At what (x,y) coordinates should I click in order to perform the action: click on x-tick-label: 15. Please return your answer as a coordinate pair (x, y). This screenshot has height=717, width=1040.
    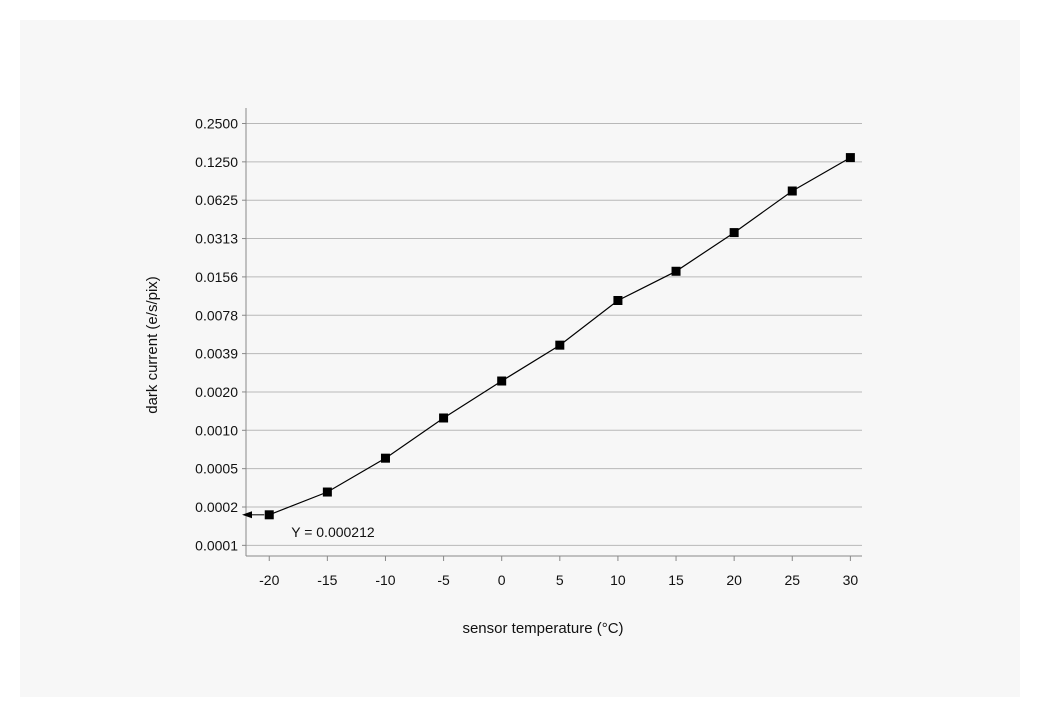
    Looking at the image, I should click on (676, 580).